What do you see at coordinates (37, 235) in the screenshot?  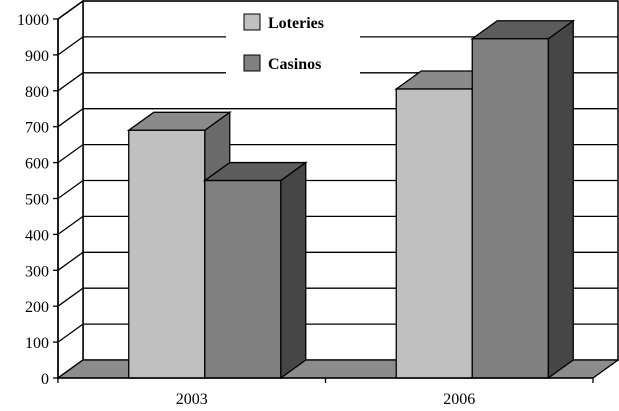 I see `y-tick-label: 400` at bounding box center [37, 235].